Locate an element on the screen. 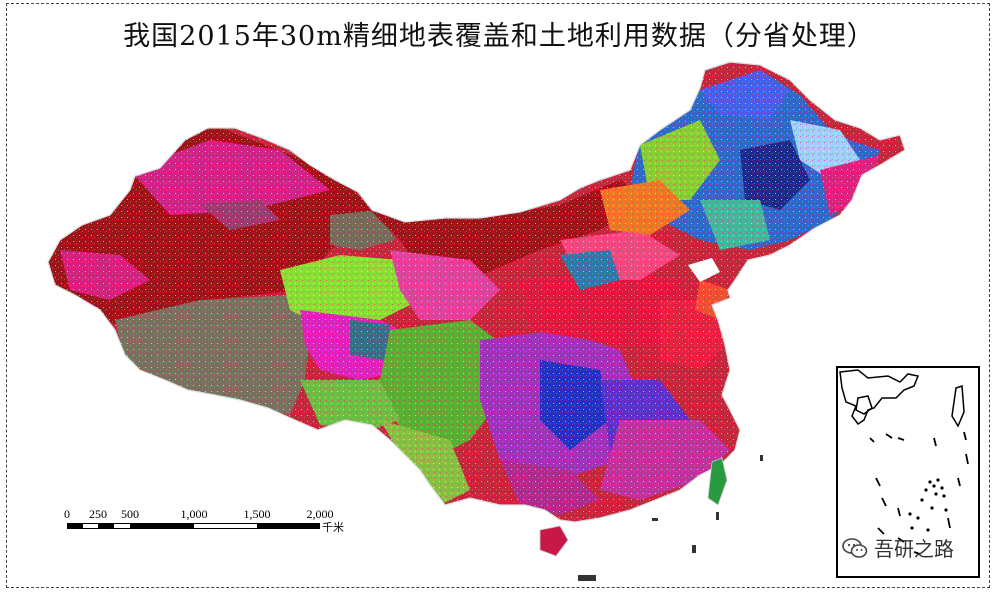  scale-tick-label: 0 is located at coordinates (67, 514).